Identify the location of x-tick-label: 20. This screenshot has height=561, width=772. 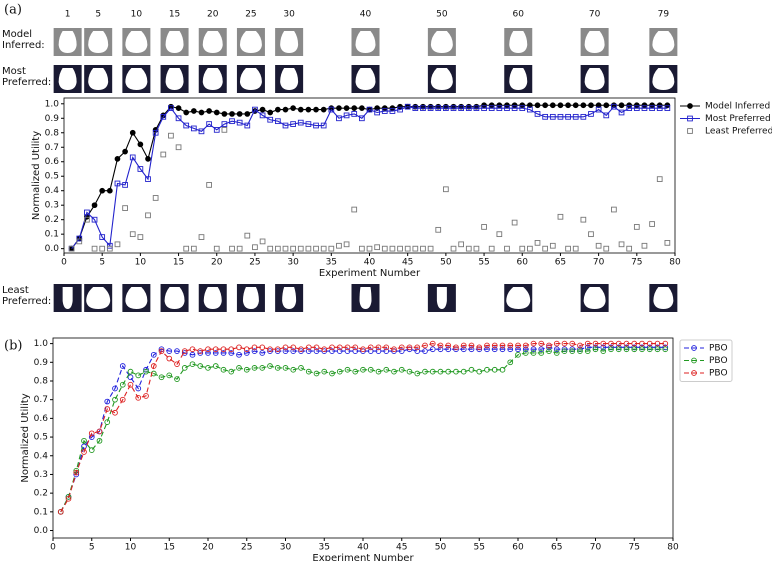
(217, 263).